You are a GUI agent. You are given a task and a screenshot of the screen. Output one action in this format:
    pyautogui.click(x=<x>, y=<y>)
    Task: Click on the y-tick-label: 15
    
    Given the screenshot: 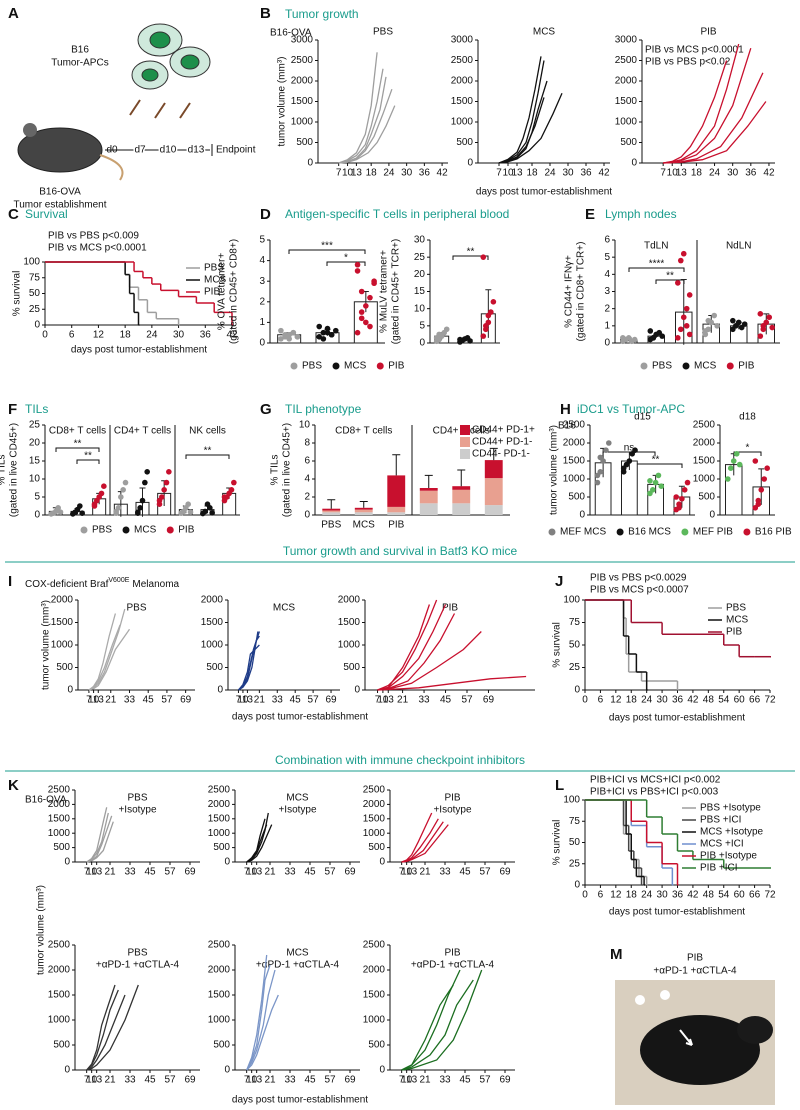 What is the action you would take?
    pyautogui.click(x=35, y=461)
    